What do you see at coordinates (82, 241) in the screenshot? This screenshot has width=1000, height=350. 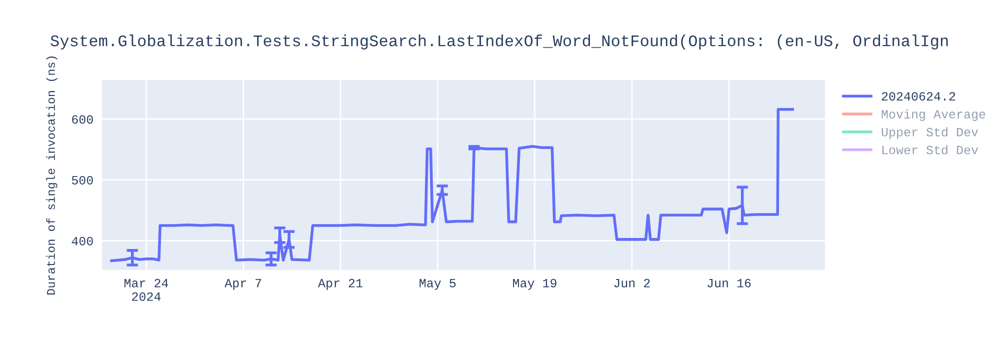 I see `y-tick-label: 400` at bounding box center [82, 241].